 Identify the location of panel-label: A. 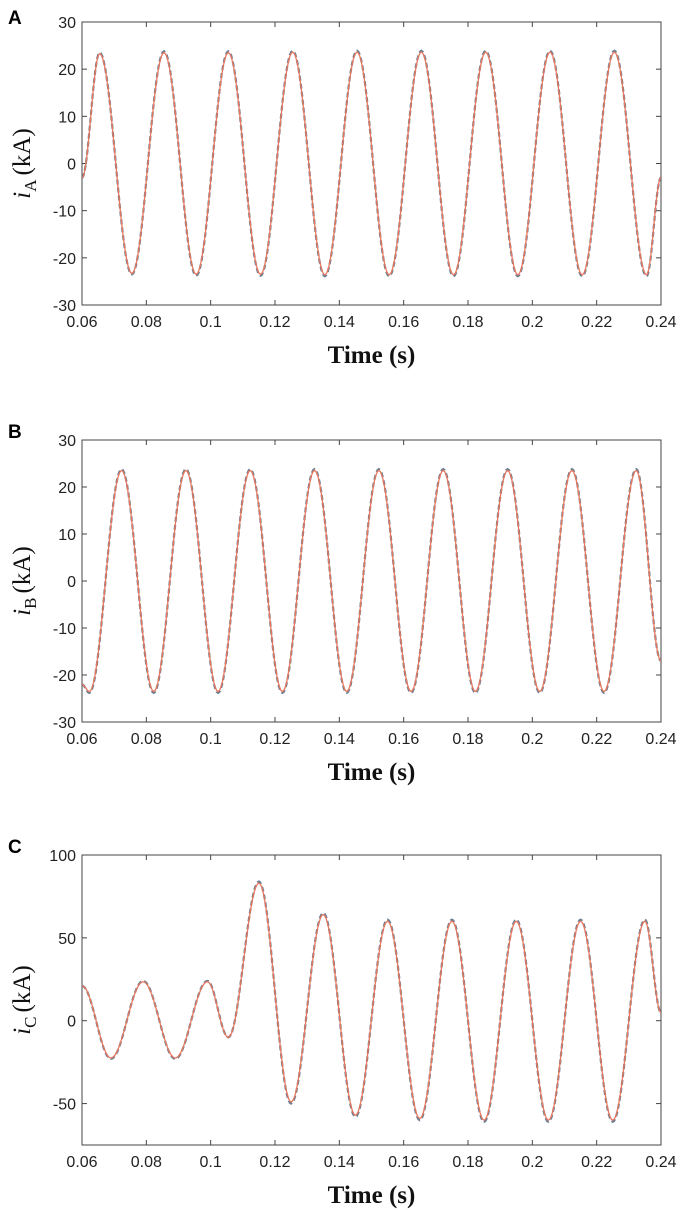
(15, 18).